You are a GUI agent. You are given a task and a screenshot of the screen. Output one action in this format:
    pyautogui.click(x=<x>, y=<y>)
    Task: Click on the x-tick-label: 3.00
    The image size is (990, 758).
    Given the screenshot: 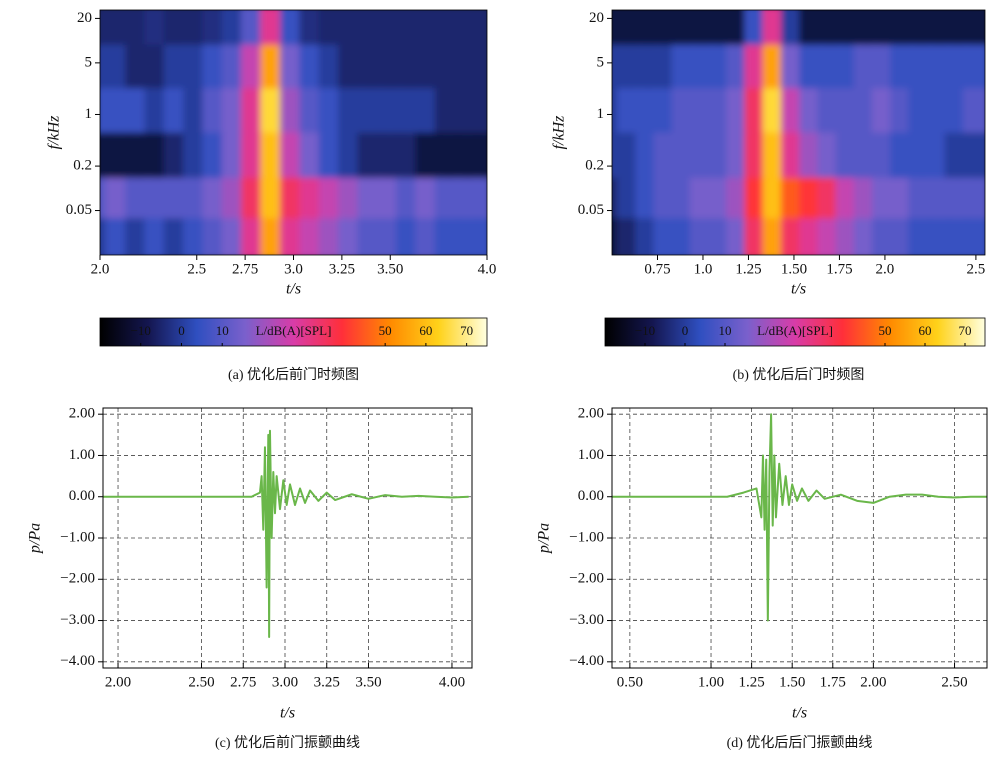 What is the action you would take?
    pyautogui.click(x=285, y=682)
    